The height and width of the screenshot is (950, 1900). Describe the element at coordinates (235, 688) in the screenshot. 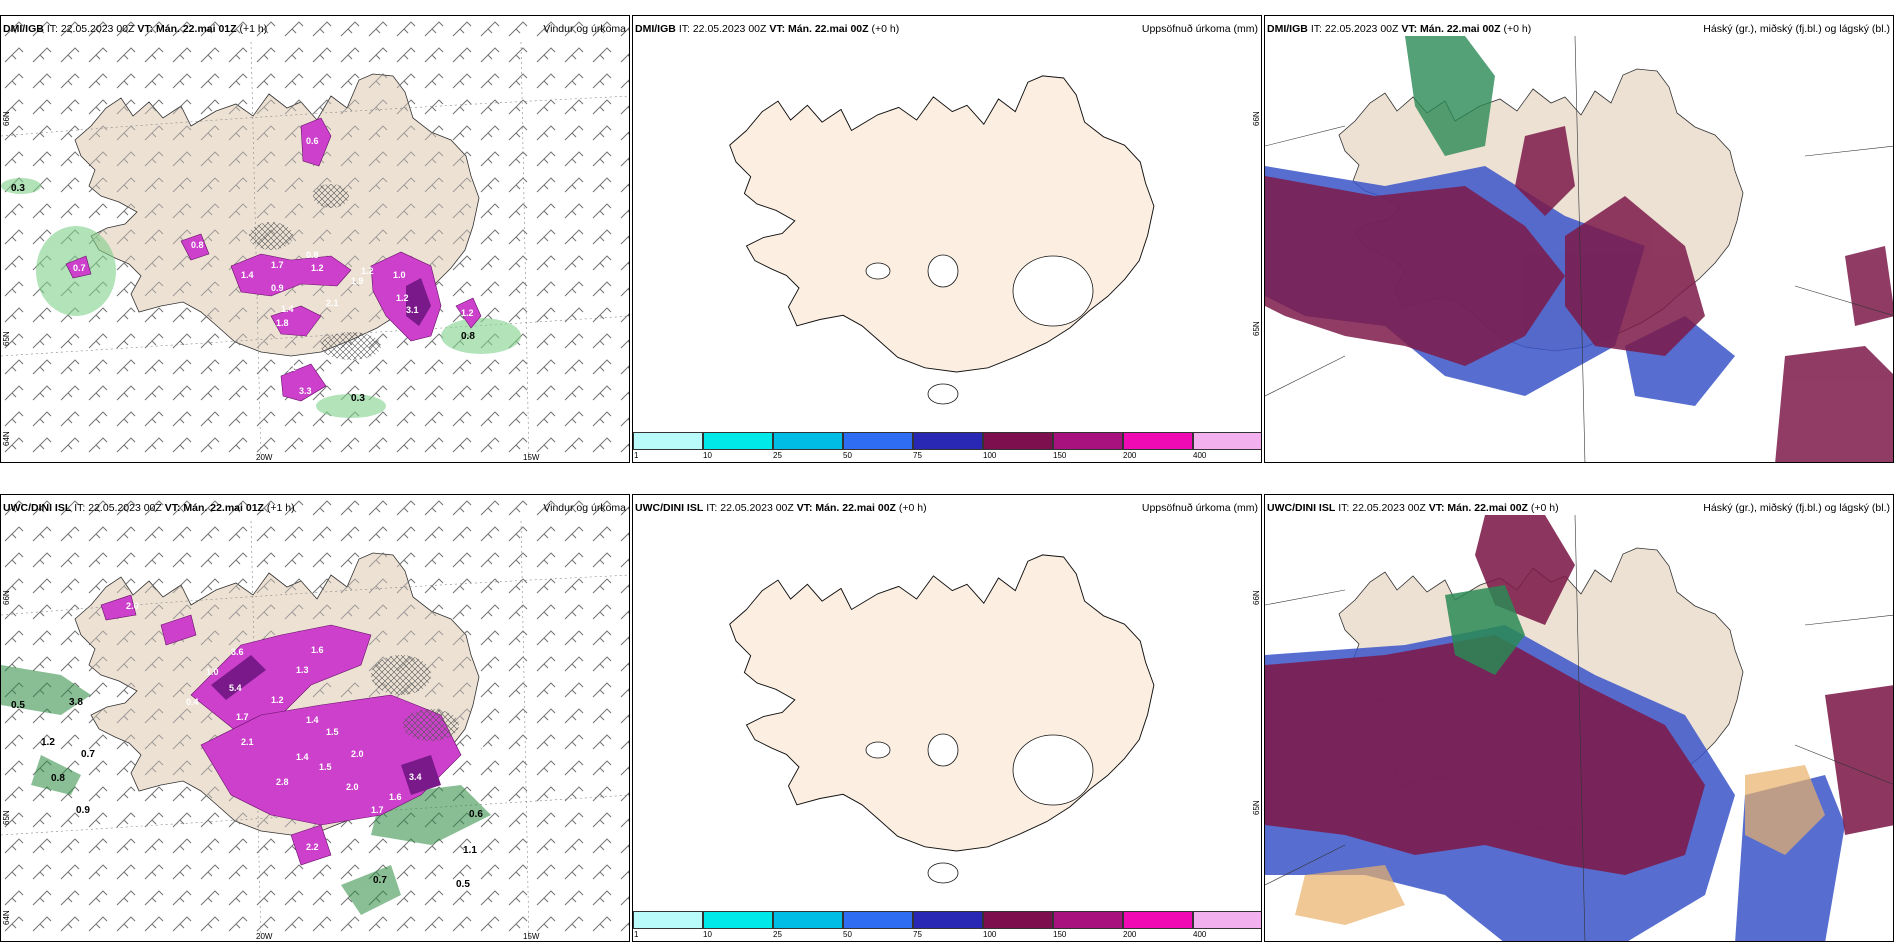

I see `precip-label: 5.4` at that location.